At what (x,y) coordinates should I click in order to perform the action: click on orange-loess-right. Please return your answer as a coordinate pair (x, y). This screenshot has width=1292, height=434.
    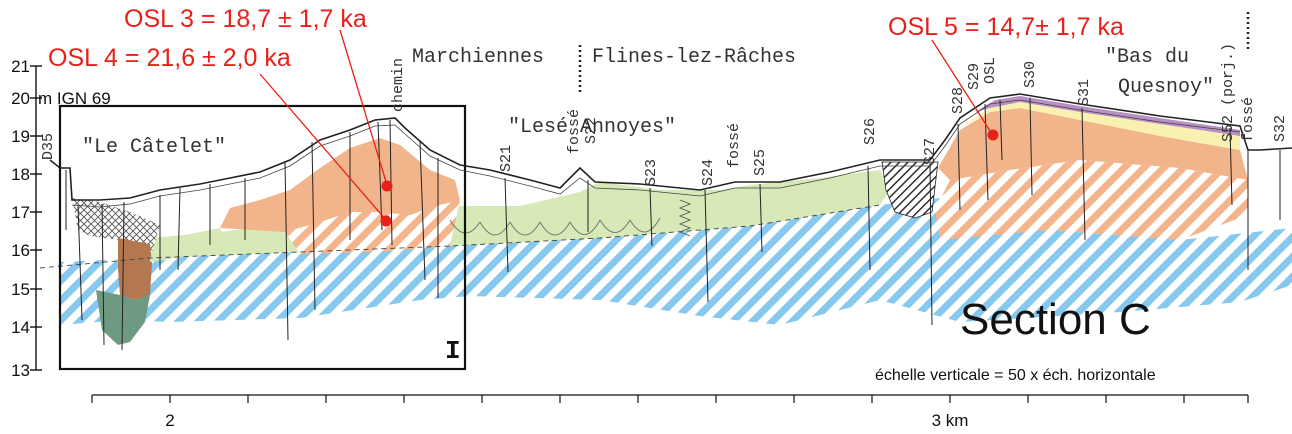
    Looking at the image, I should click on (1093, 144).